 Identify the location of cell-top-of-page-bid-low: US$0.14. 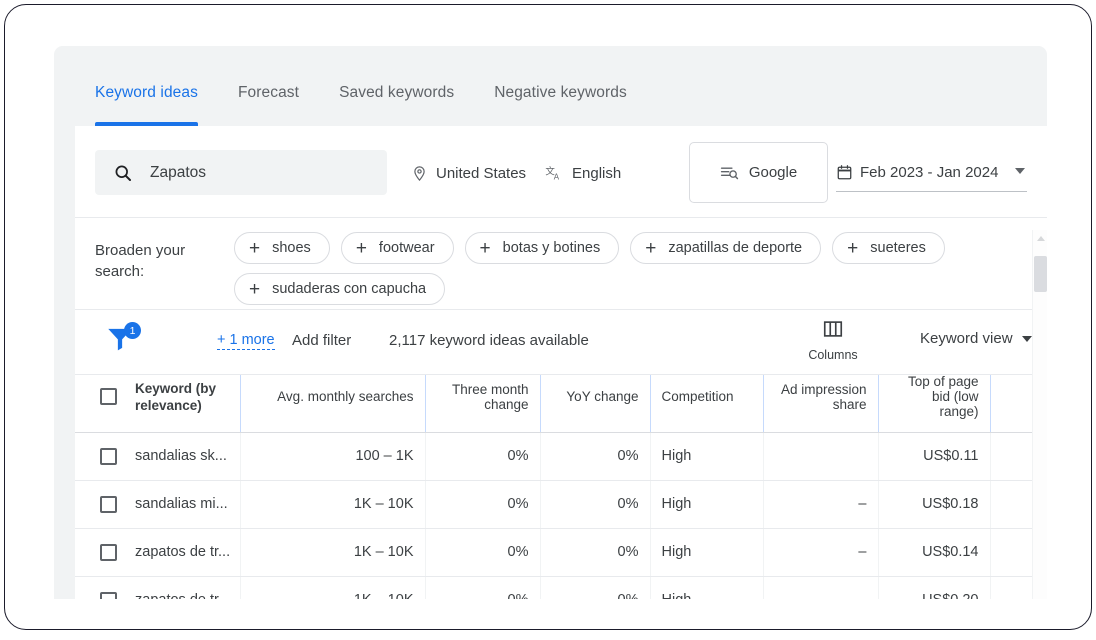
(933, 552).